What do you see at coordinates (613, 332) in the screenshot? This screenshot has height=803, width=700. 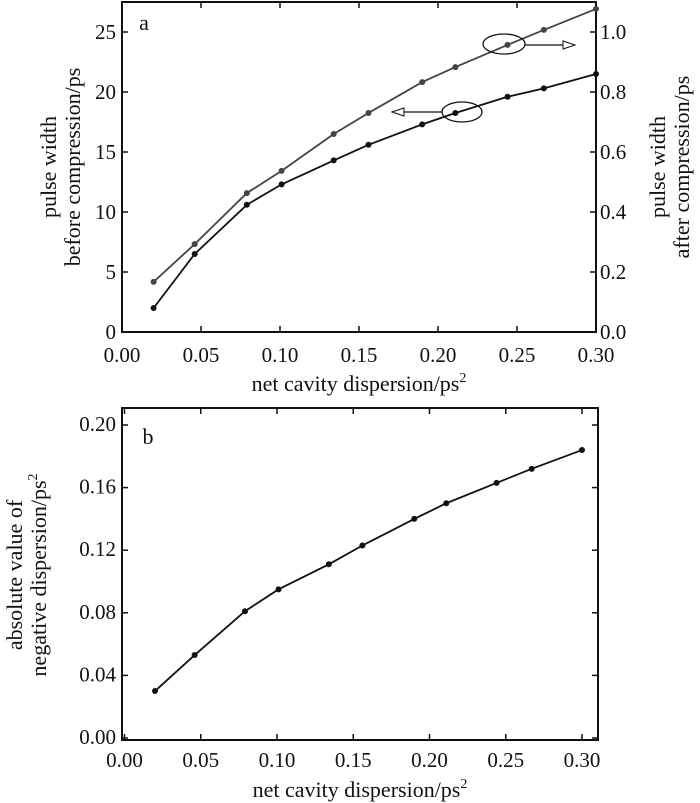 I see `y-tick-label-right-a: 0.0` at bounding box center [613, 332].